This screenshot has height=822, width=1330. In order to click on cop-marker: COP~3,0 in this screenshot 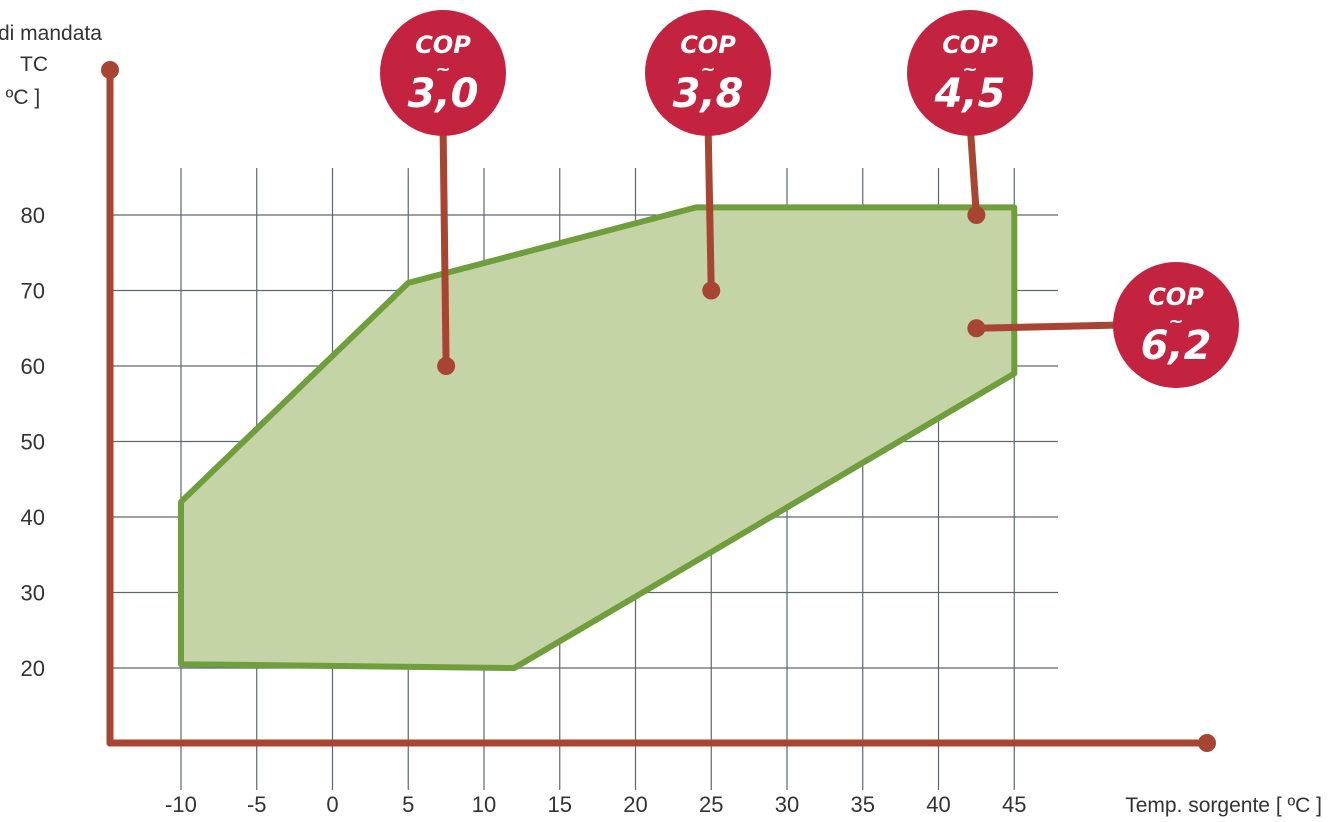, I will do `click(443, 192)`.